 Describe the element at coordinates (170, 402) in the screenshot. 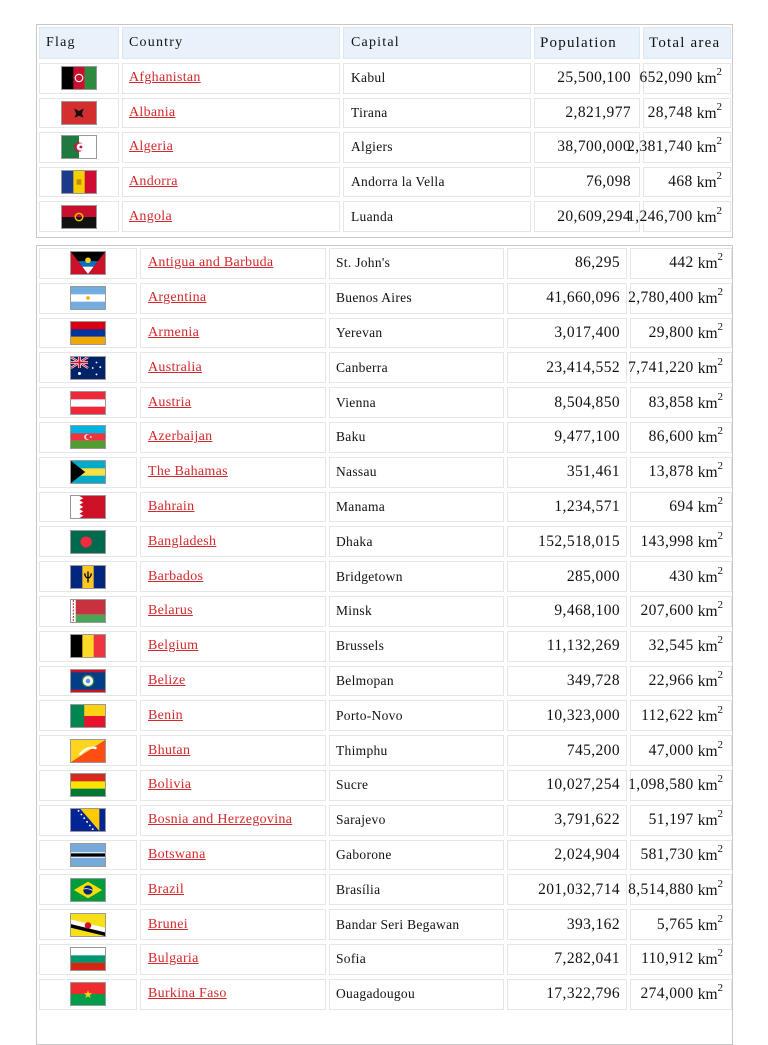

I see `country-link: Austria` at that location.